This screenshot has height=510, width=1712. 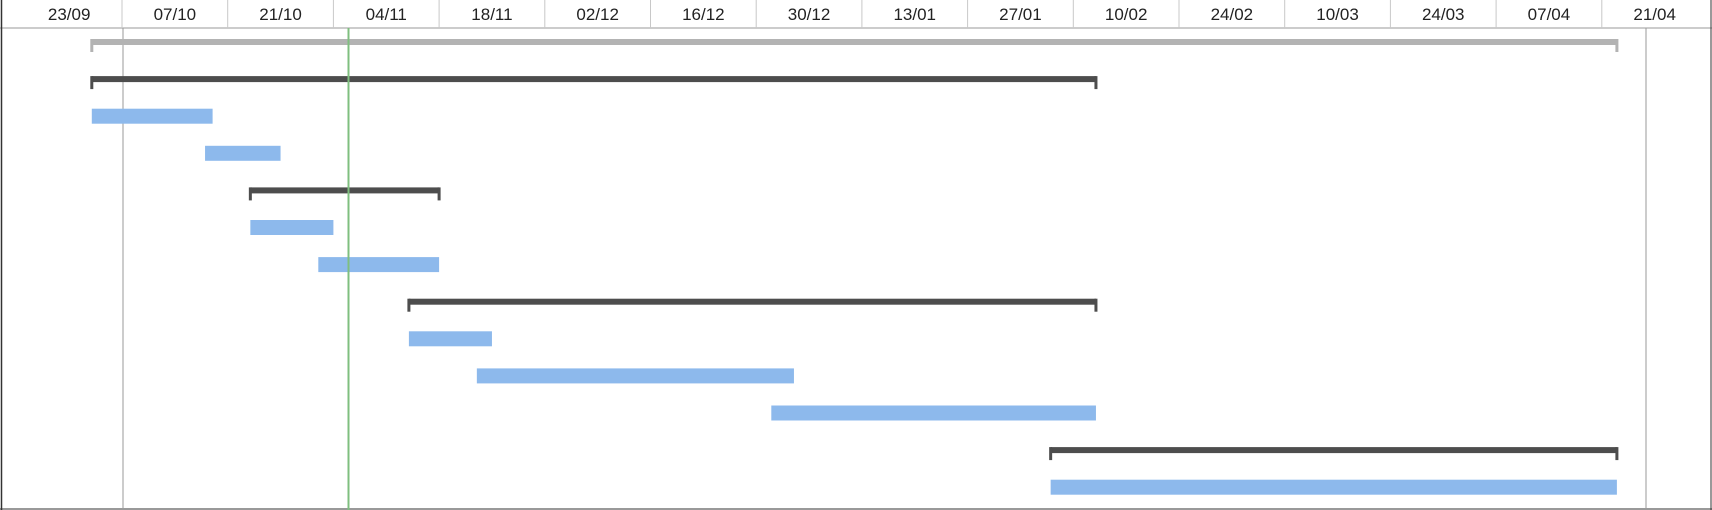 I want to click on timescale-label: 07/04, so click(x=1549, y=14).